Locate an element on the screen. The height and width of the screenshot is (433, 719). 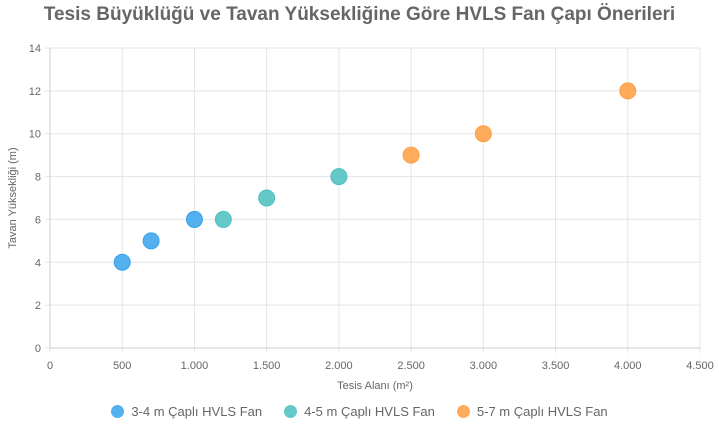
x-tick-label: 2.500 is located at coordinates (411, 366).